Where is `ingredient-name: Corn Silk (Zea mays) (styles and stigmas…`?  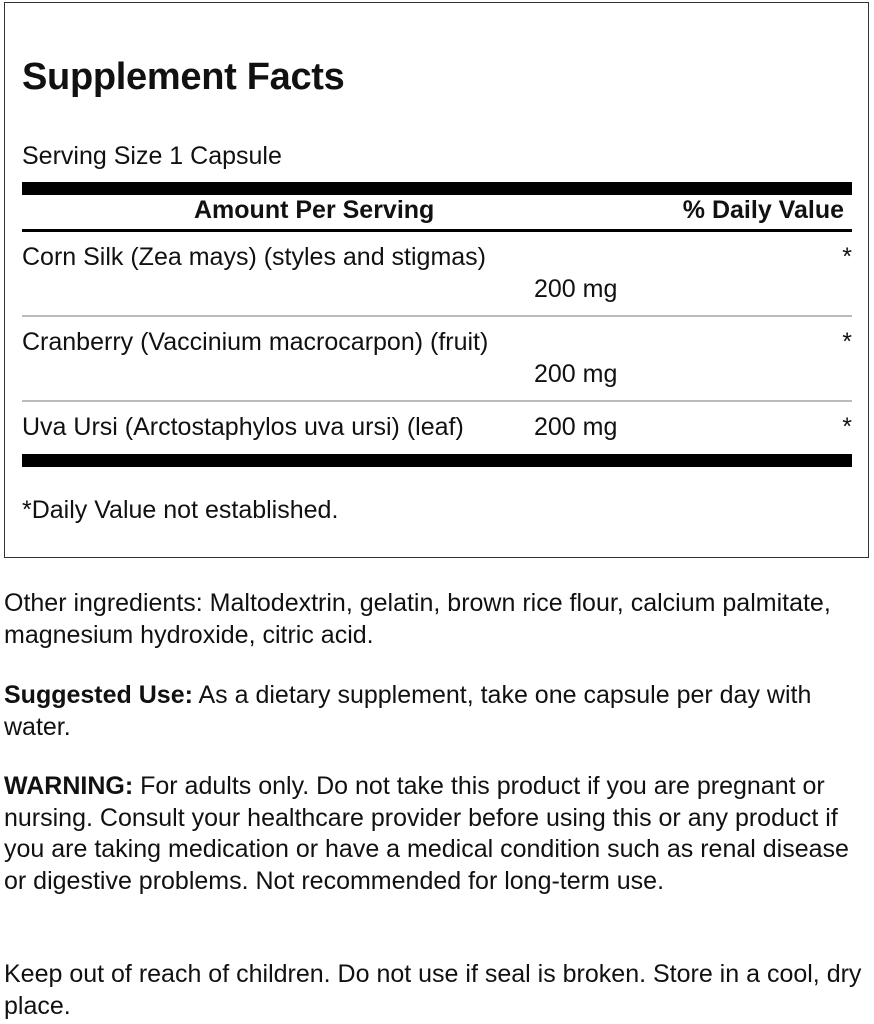
ingredient-name: Corn Silk (Zea mays) (styles and stigmas… is located at coordinates (254, 257).